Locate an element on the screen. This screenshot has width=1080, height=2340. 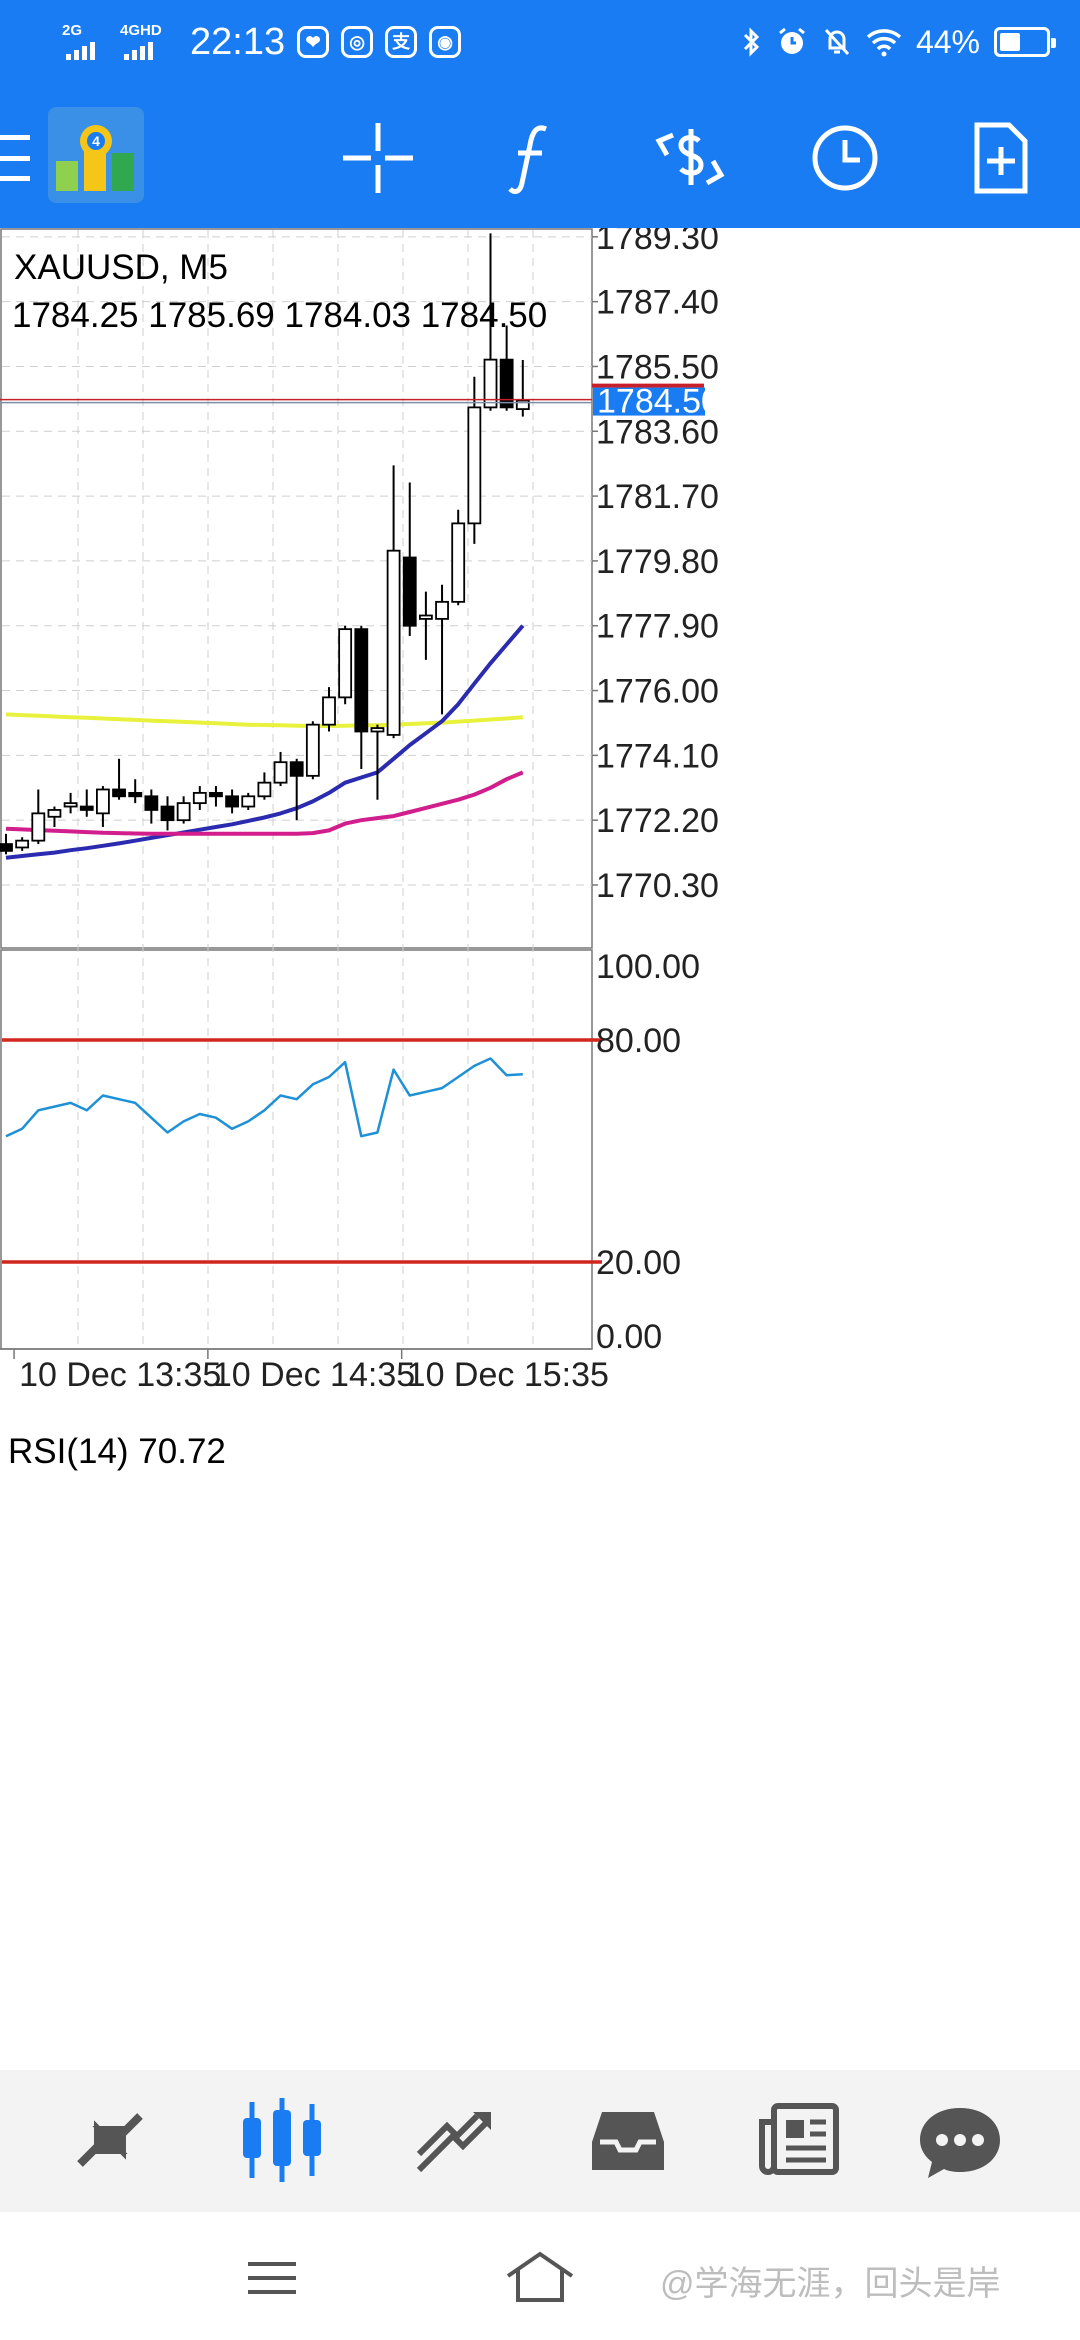
alarm-icon is located at coordinates (792, 40).